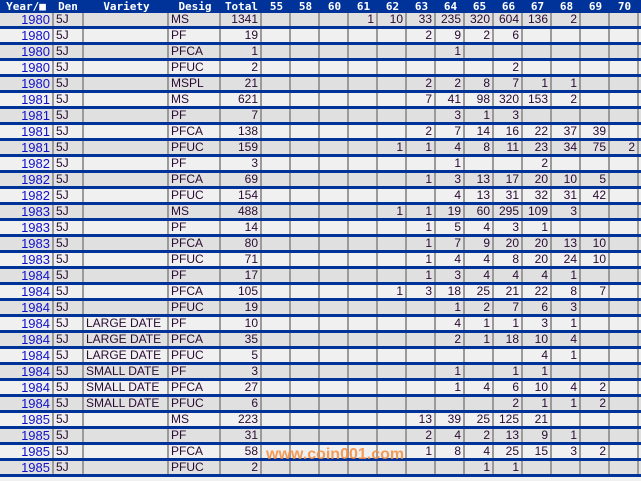  What do you see at coordinates (508, 6) in the screenshot?
I see `column-header-66: 66` at bounding box center [508, 6].